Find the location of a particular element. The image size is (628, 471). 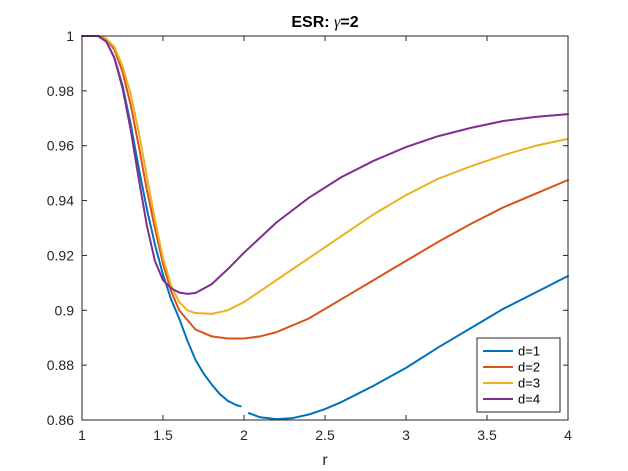

title-suffix: =2 is located at coordinates (349, 22).